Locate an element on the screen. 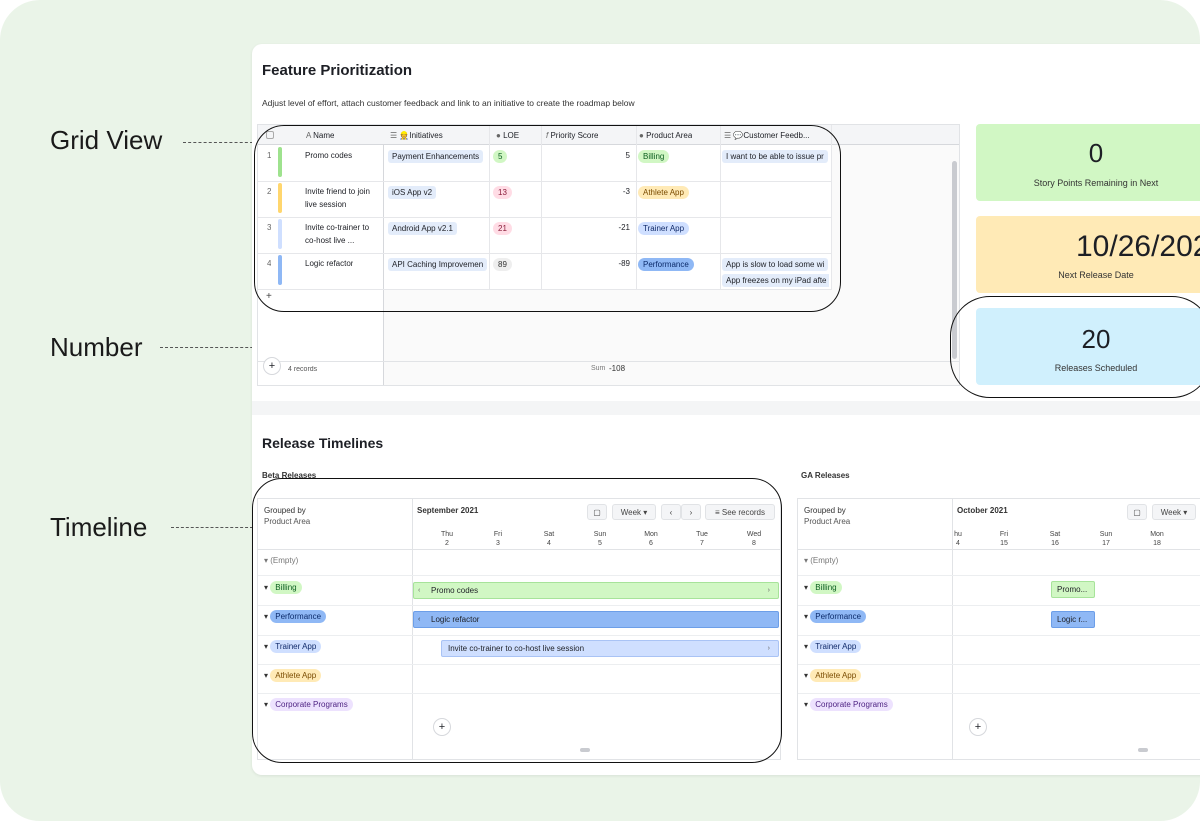 The height and width of the screenshot is (821, 1200). chevron-left-icon: ‹ is located at coordinates (419, 590).